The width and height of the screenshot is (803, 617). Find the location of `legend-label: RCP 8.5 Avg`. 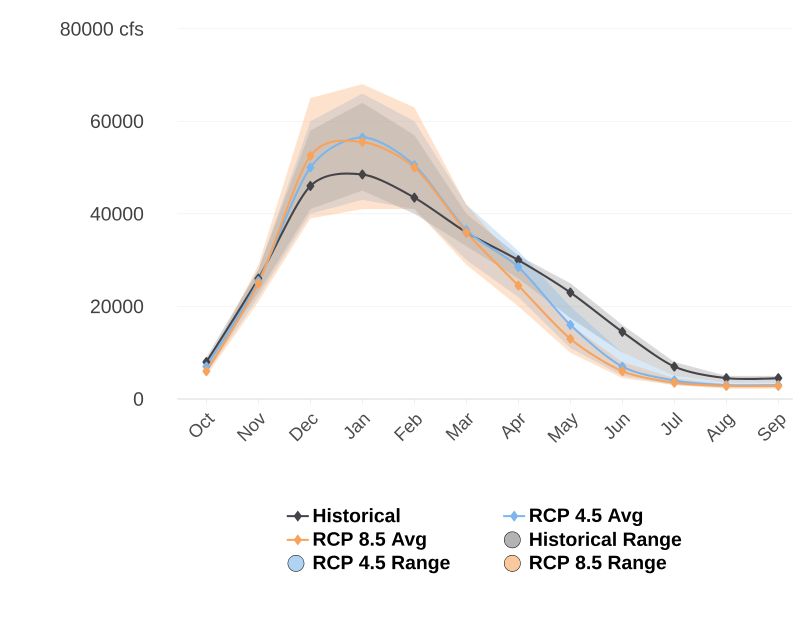

legend-label: RCP 8.5 Avg is located at coordinates (370, 541).